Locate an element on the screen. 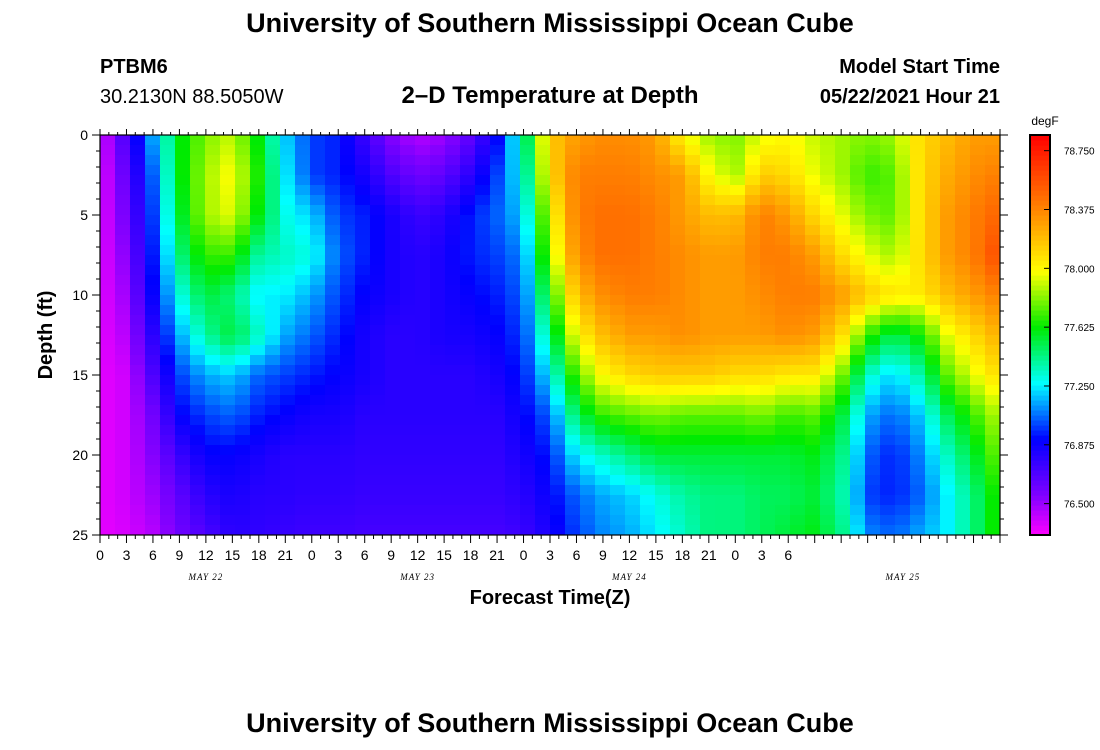 This screenshot has width=1100, height=750. date-label: MAY 24 is located at coordinates (629, 577).